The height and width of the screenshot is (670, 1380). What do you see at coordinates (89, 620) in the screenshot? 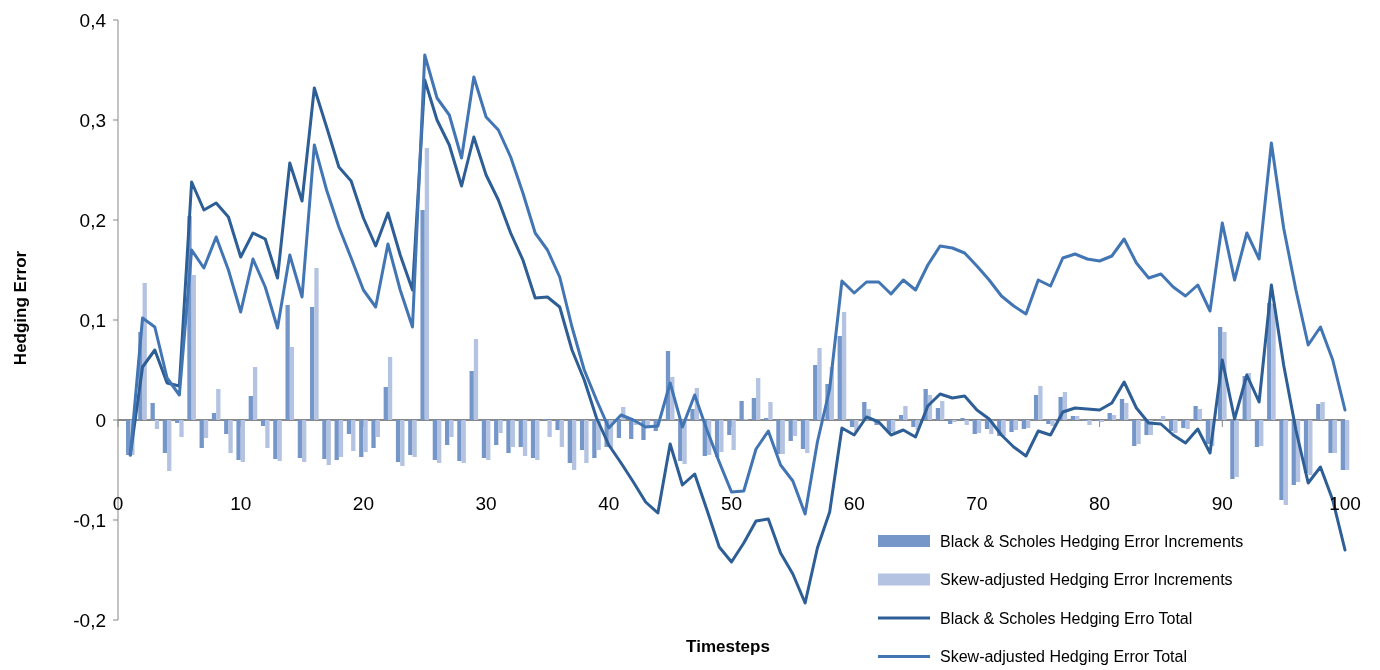
I see `y-tick-label: -0,2` at bounding box center [89, 620].